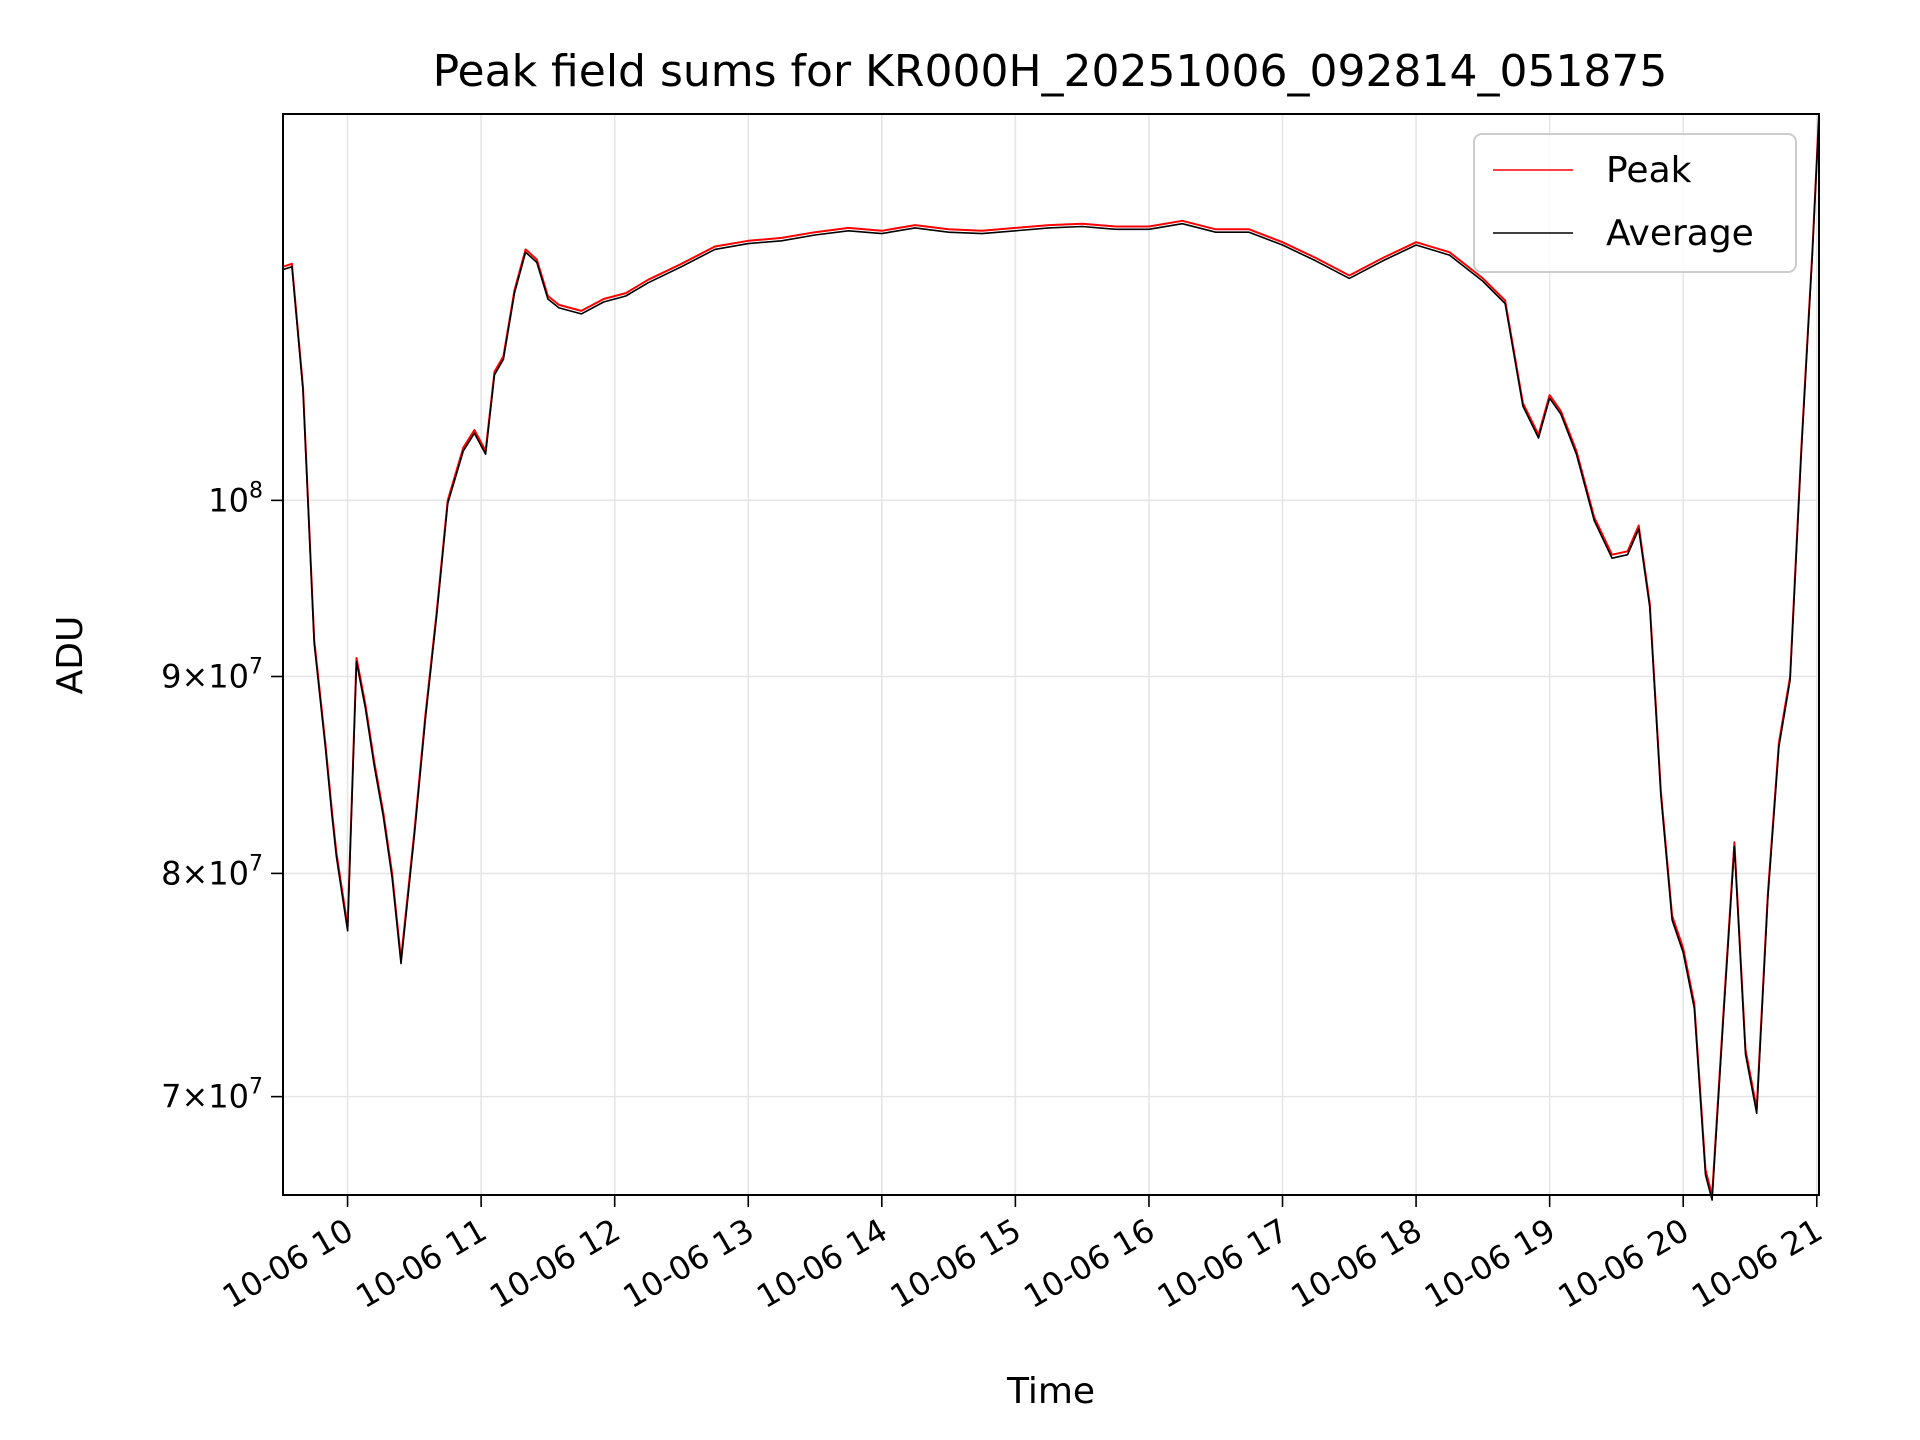 The height and width of the screenshot is (1440, 1920). I want to click on y-tick-label: 7×10⁷, so click(212, 1095).